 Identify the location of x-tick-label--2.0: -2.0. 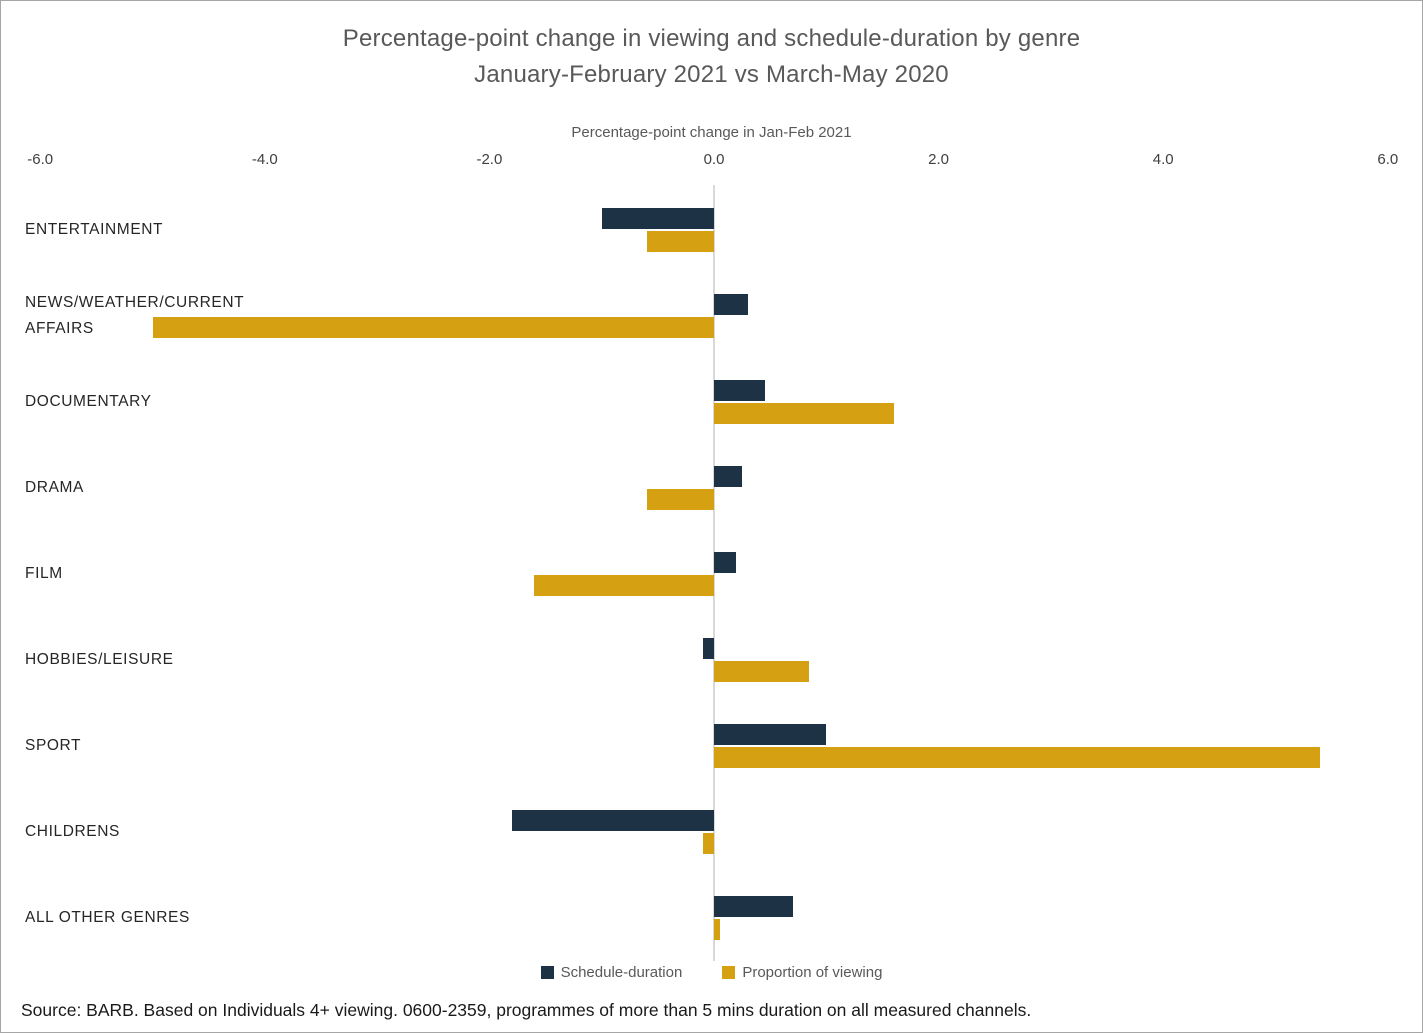
(489, 159).